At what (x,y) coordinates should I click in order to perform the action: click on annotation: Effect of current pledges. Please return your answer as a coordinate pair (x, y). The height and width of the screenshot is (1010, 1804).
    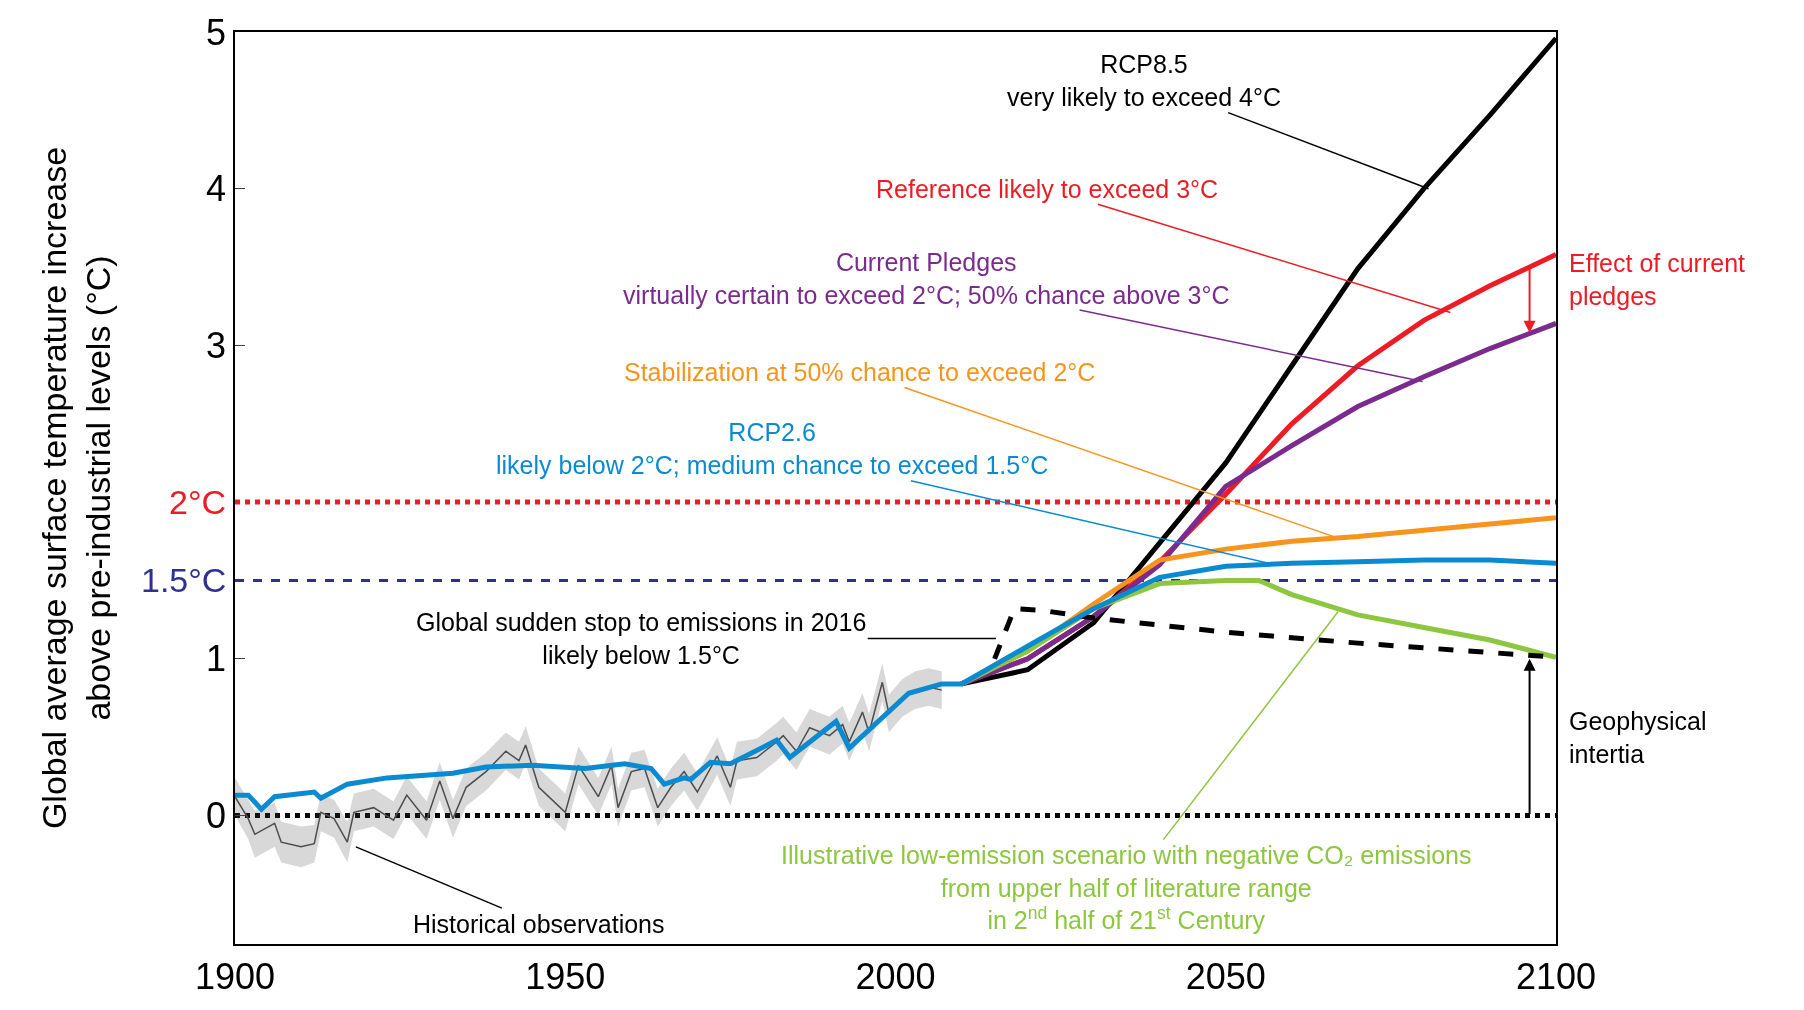
    Looking at the image, I should click on (1657, 279).